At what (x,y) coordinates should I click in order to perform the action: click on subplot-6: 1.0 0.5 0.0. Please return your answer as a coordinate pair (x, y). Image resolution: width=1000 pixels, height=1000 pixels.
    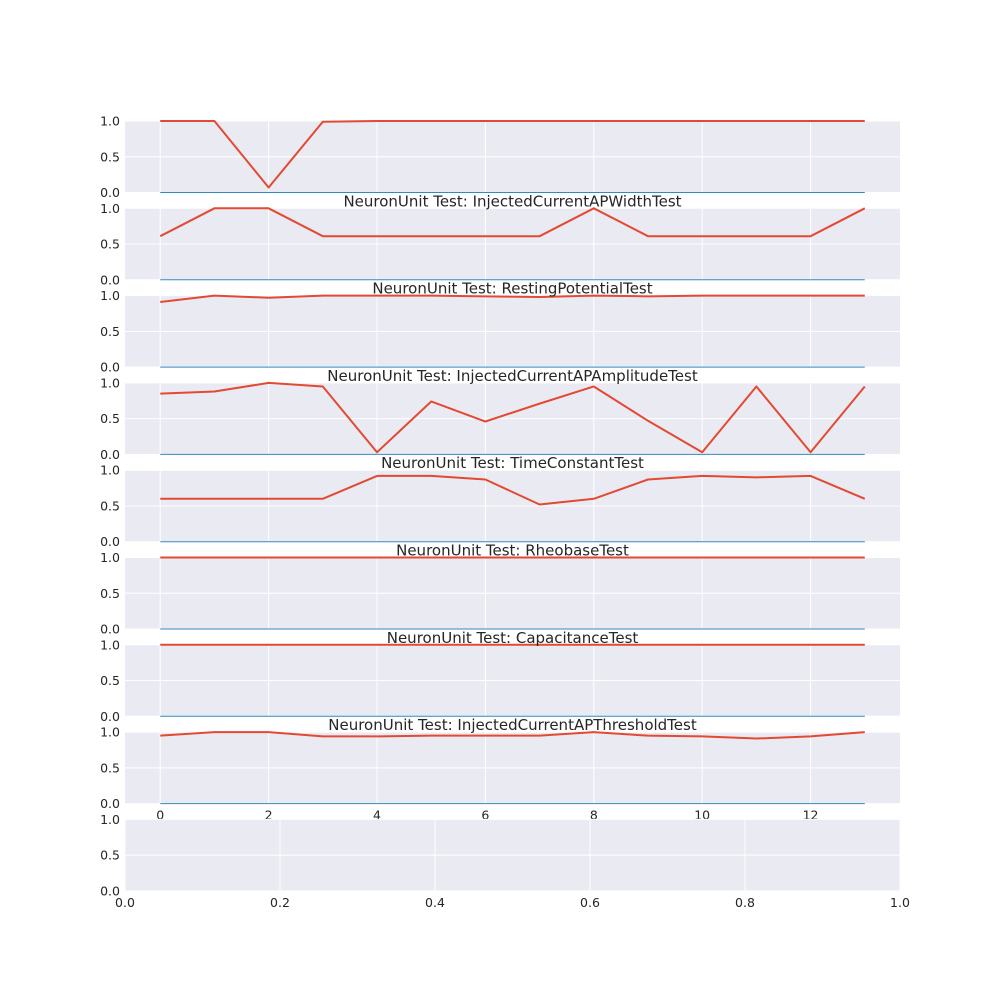
    Looking at the image, I should click on (500, 593).